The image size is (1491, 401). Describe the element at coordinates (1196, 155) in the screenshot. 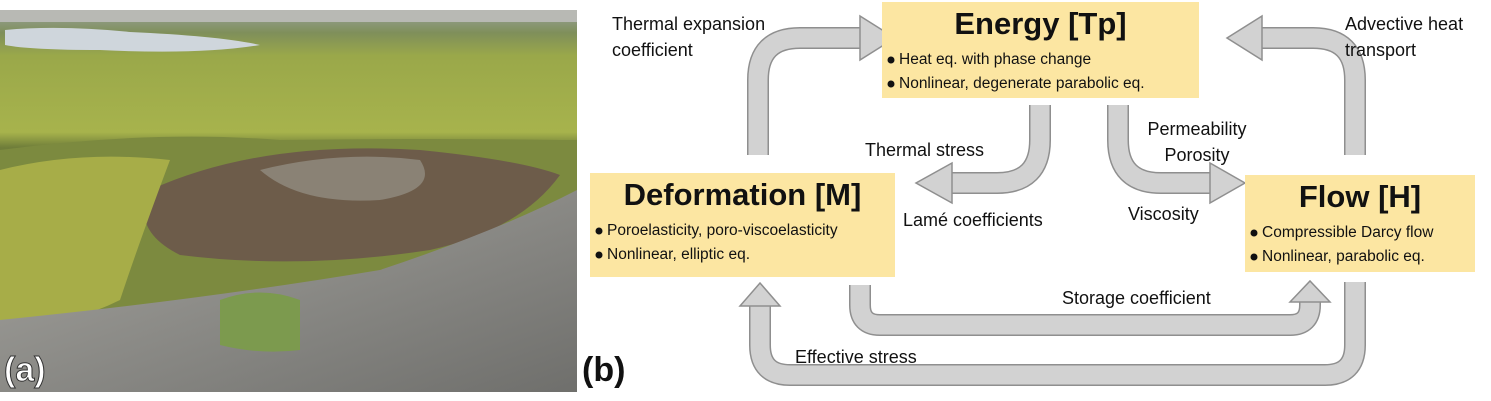

I see `edge-label: Porosity` at that location.